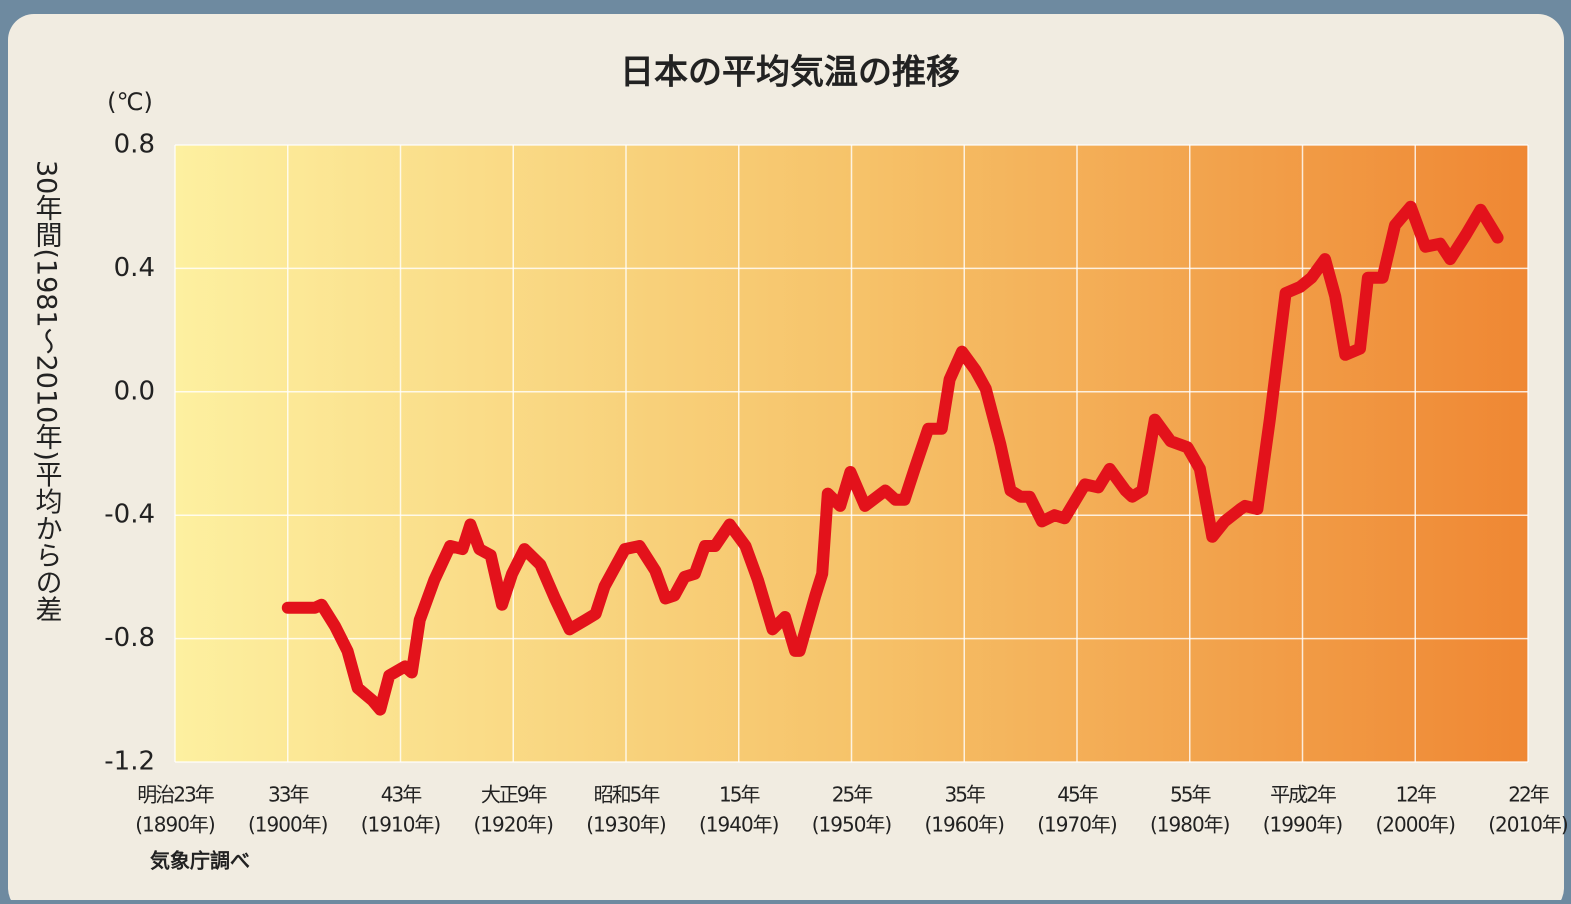 The image size is (1571, 904). What do you see at coordinates (129, 515) in the screenshot?
I see `y-tick-label: -0.4` at bounding box center [129, 515].